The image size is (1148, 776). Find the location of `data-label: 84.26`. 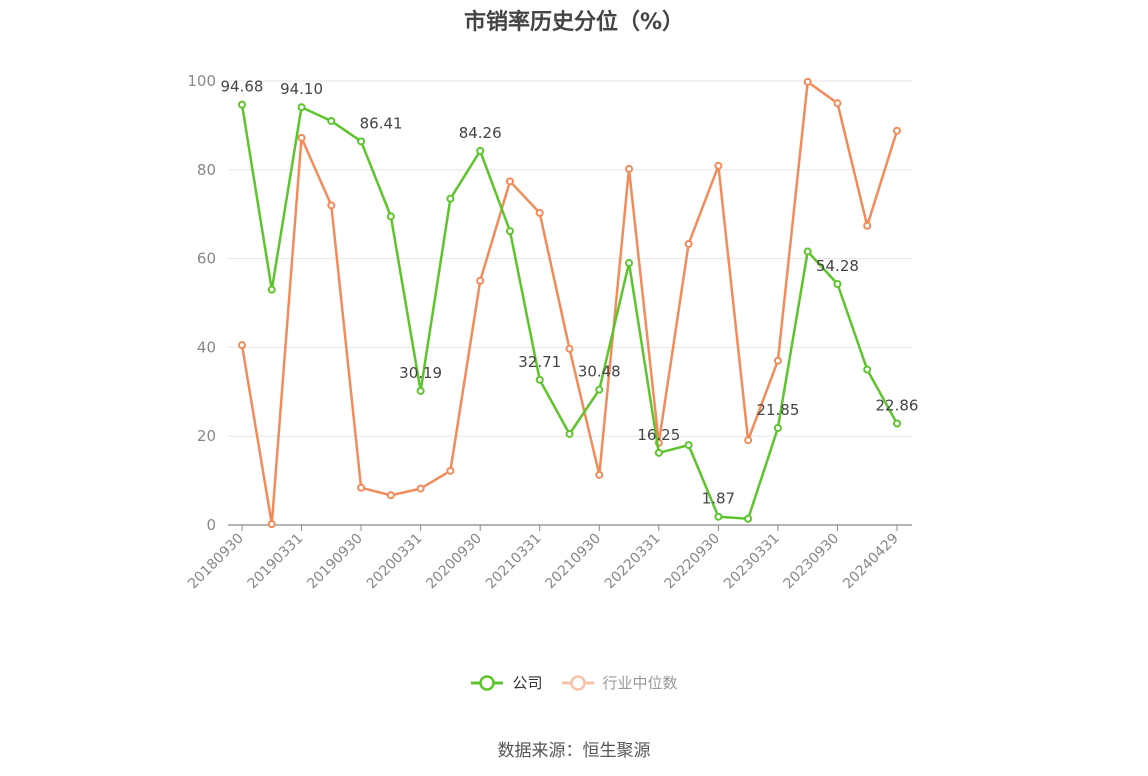

data-label: 84.26 is located at coordinates (480, 133).